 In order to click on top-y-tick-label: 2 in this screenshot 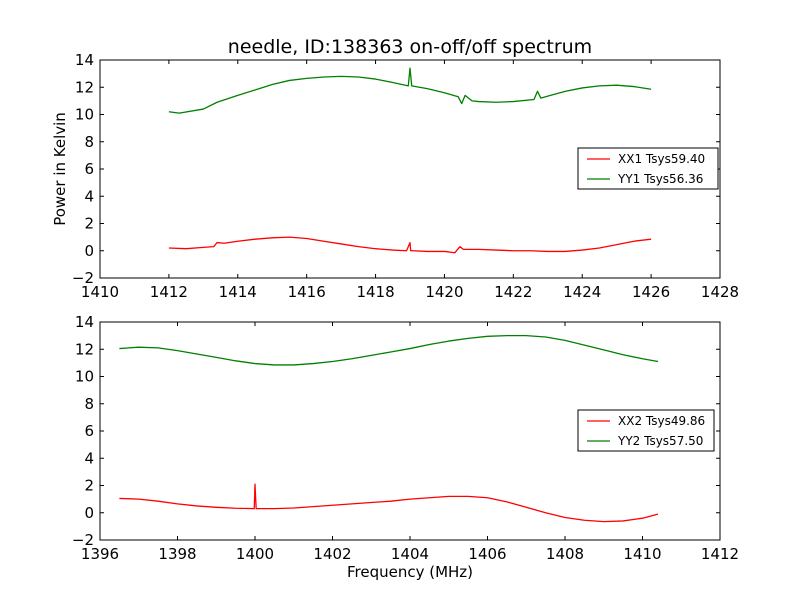, I will do `click(89, 224)`.